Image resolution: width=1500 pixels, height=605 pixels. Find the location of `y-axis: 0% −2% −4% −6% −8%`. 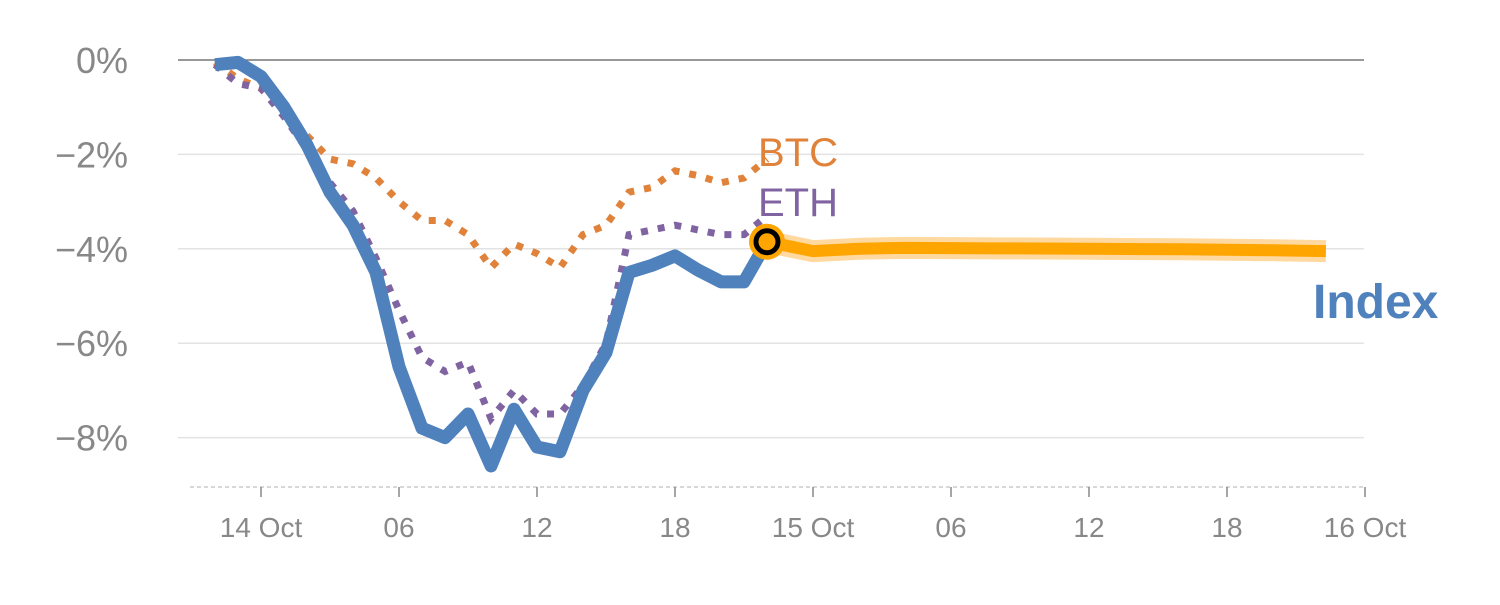

y-axis: 0% −2% −4% −6% −8% is located at coordinates (91, 249).